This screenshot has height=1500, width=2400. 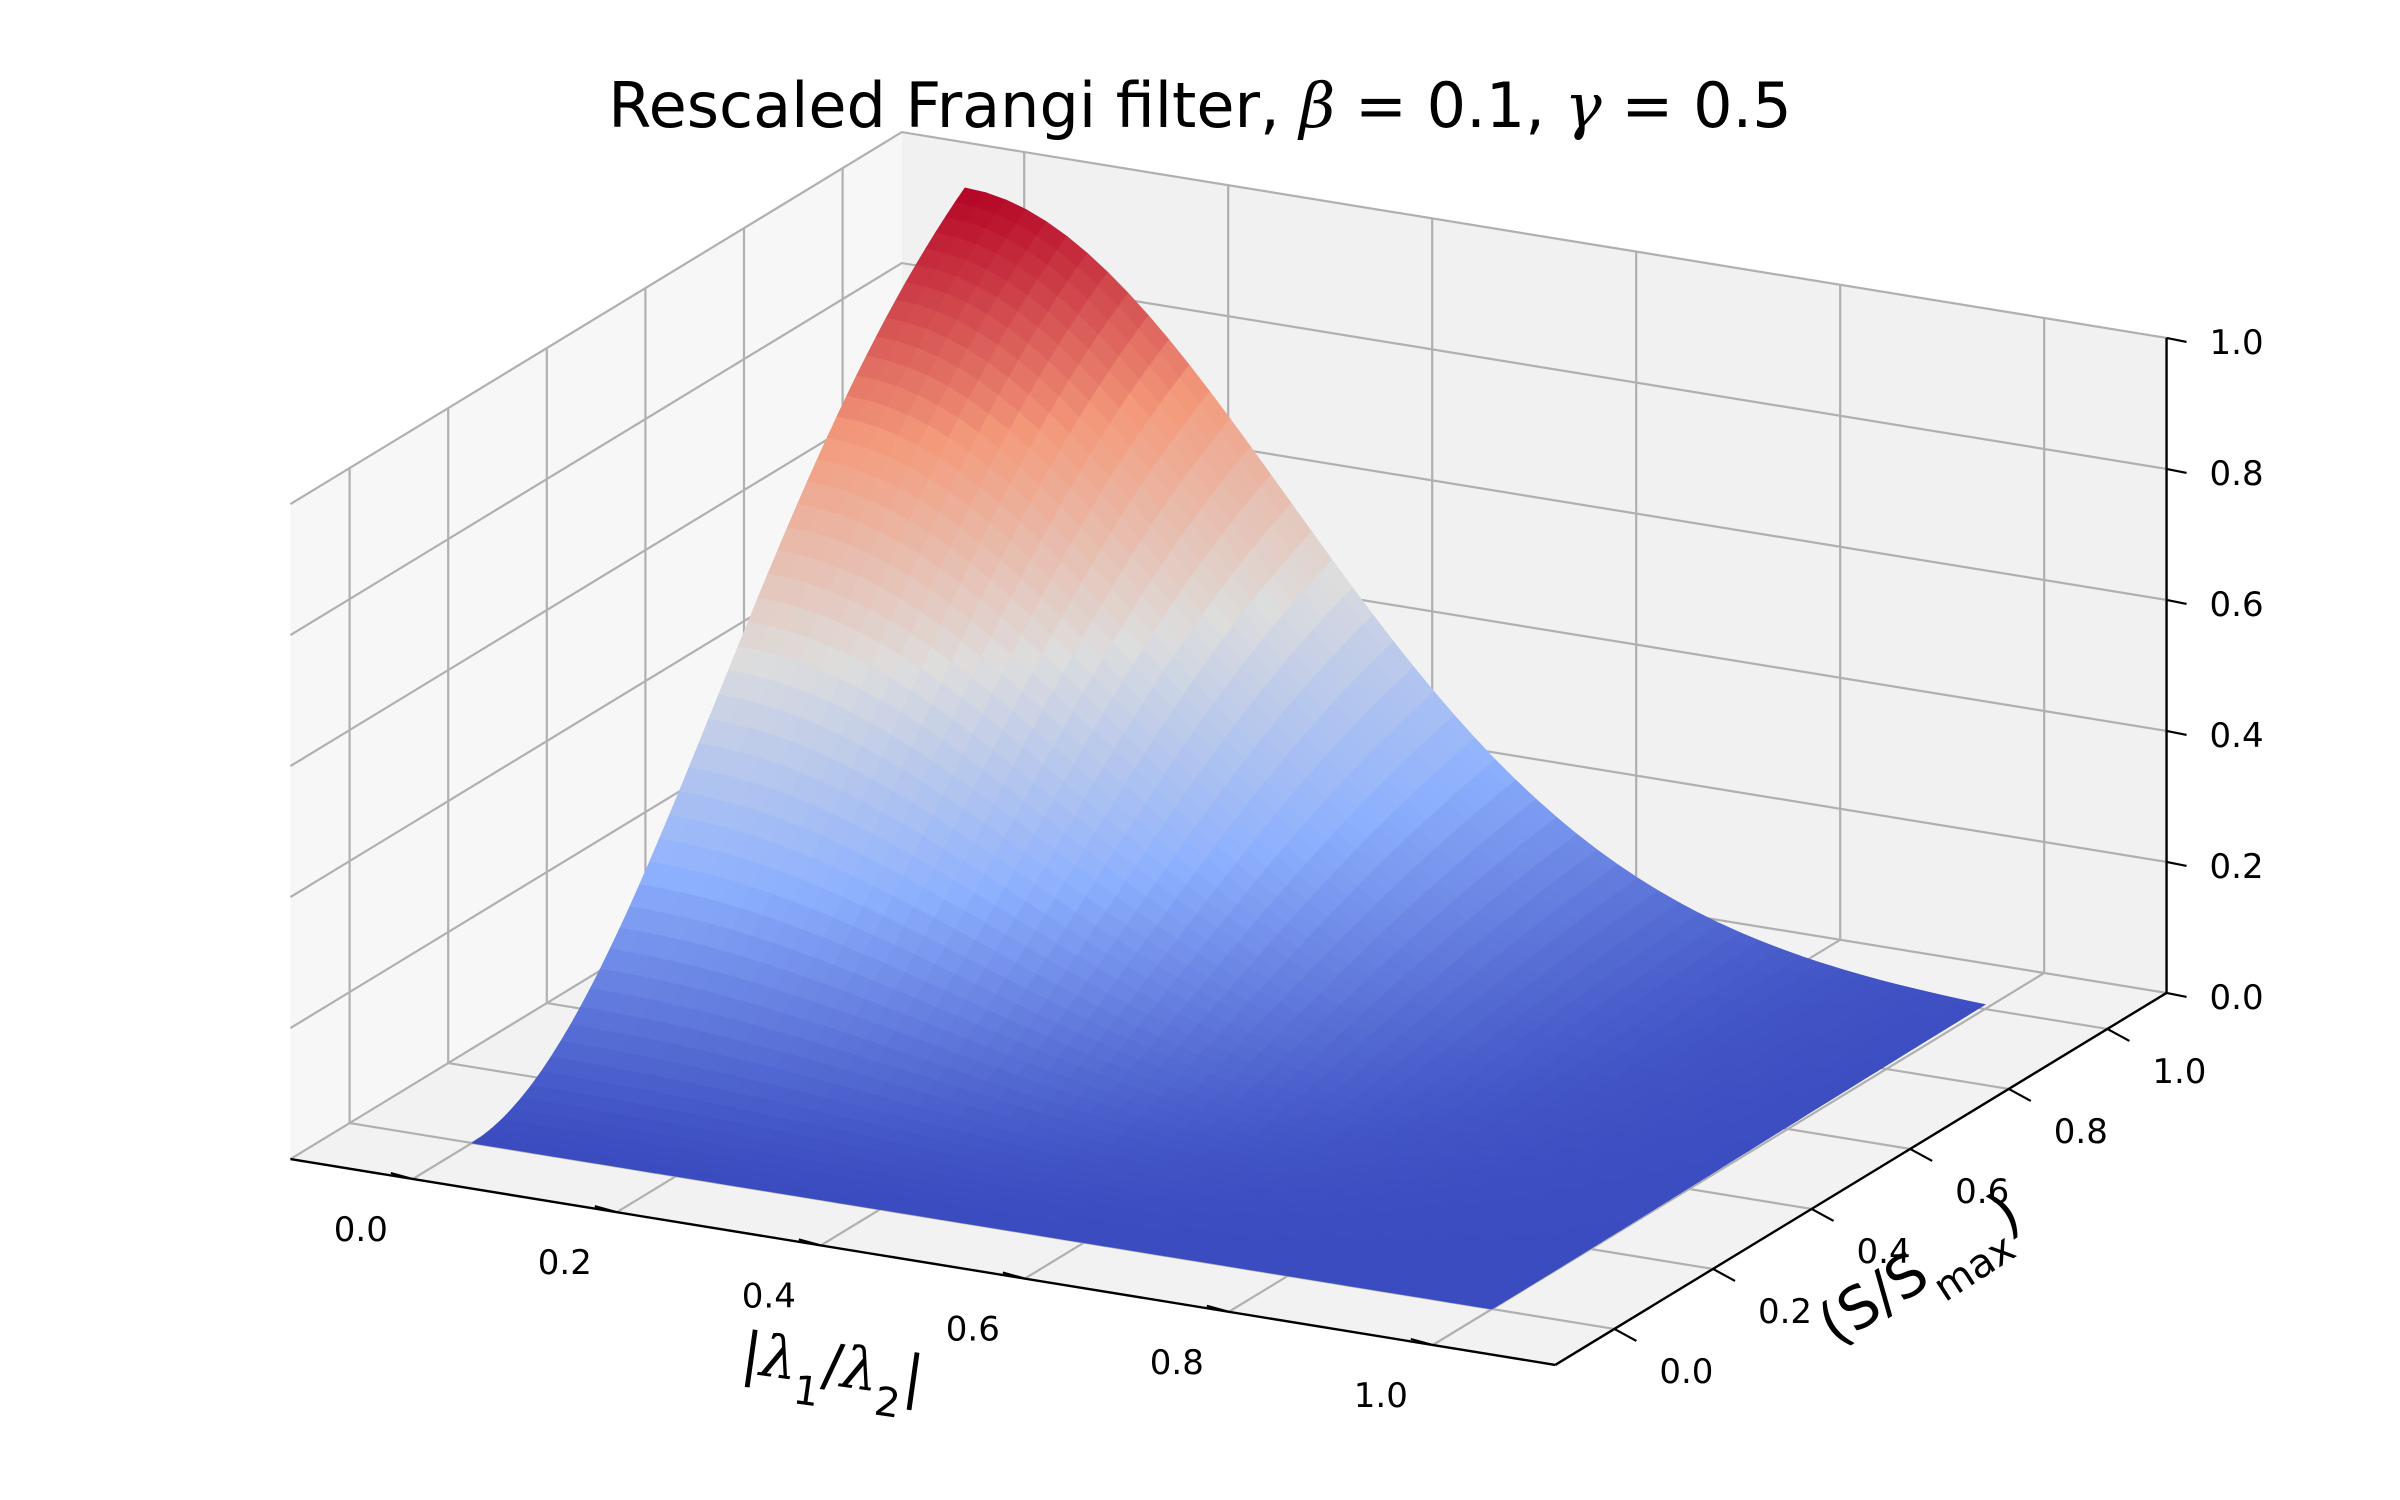 I want to click on x-tick-label: 1.0, so click(x=1381, y=1396).